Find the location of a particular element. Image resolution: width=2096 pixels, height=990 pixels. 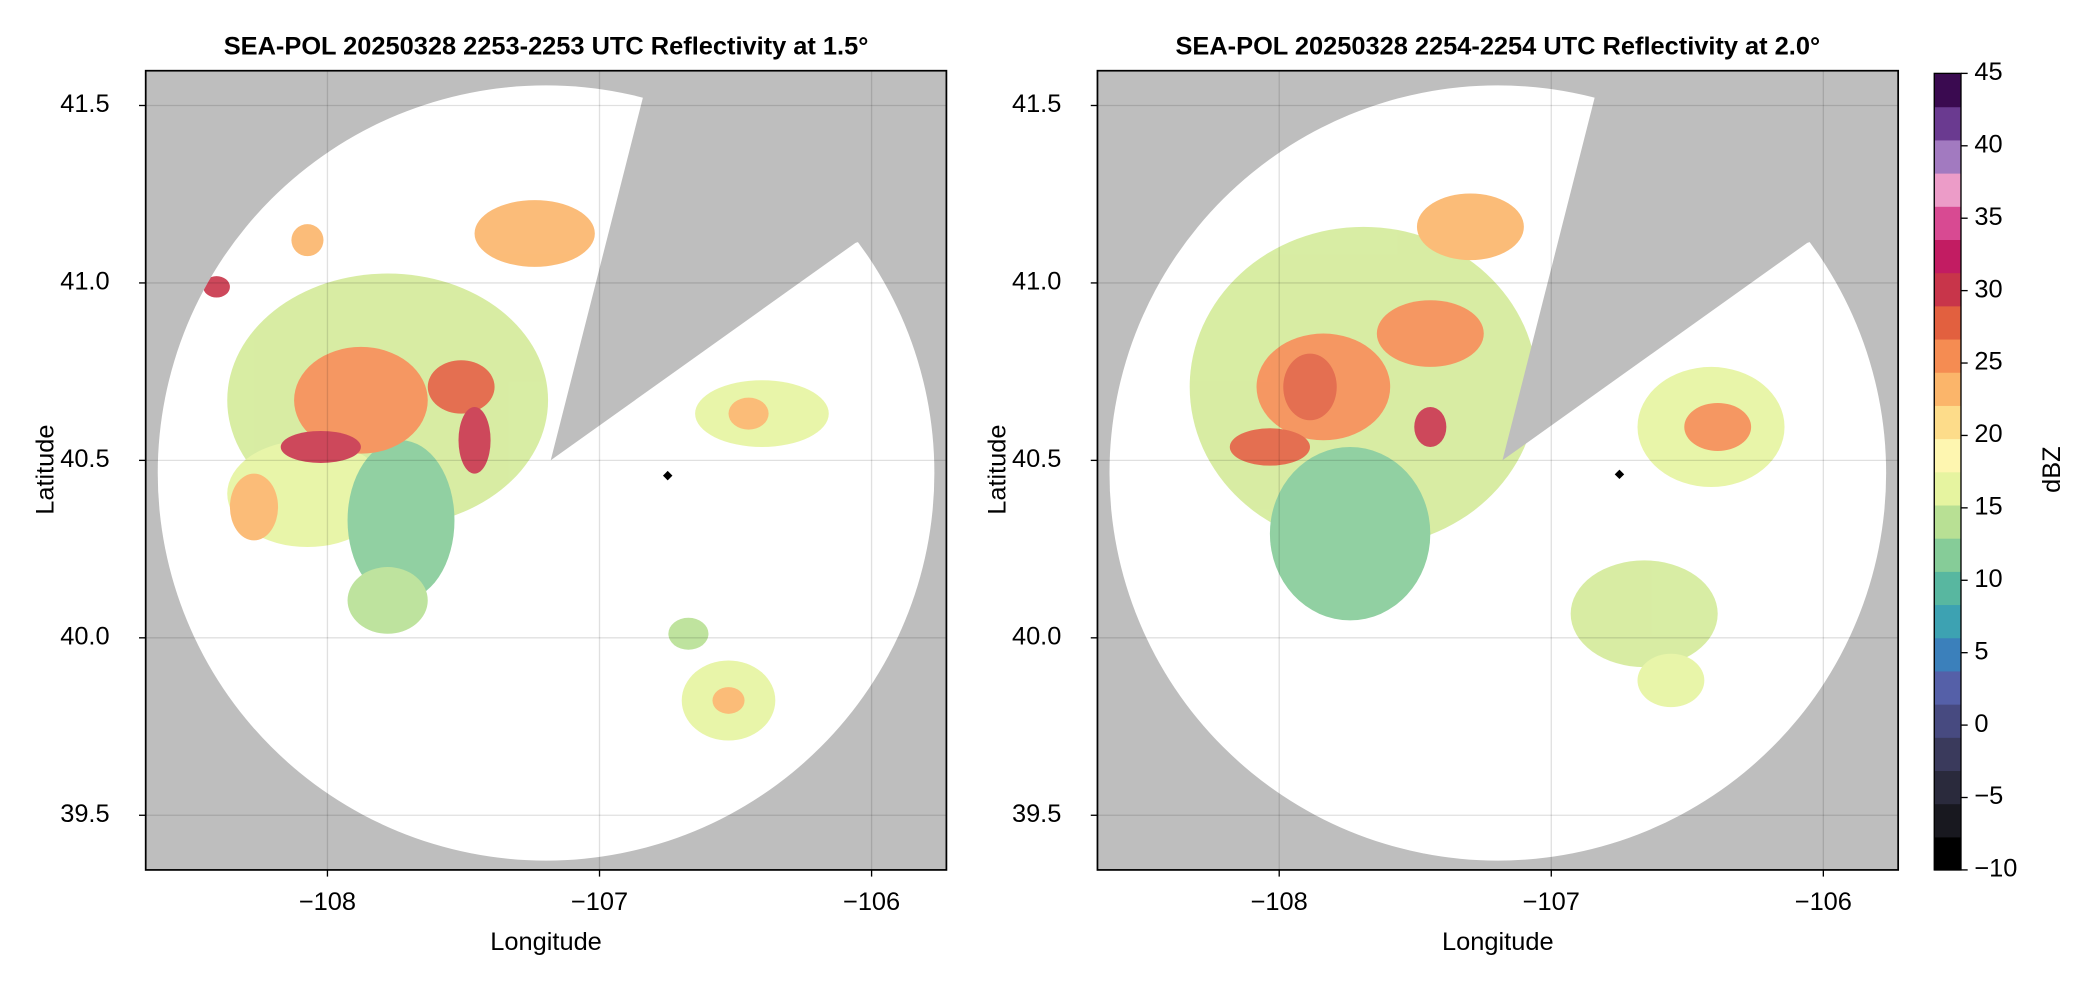

colorbar-tick-label: 10 is located at coordinates (1988, 579).